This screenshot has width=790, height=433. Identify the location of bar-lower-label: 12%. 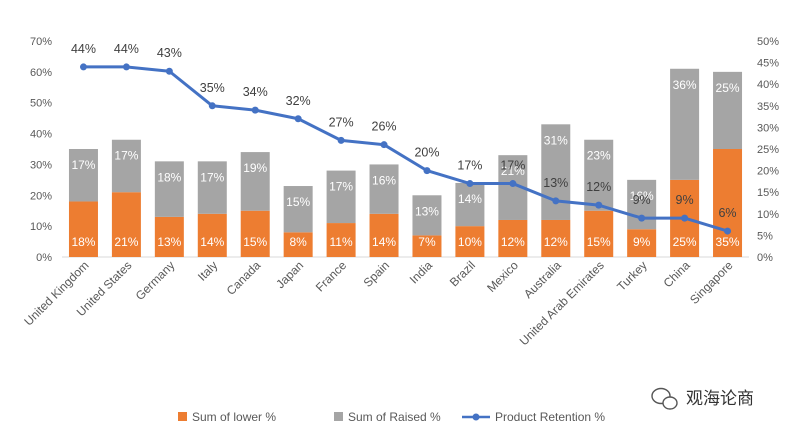
(556, 242).